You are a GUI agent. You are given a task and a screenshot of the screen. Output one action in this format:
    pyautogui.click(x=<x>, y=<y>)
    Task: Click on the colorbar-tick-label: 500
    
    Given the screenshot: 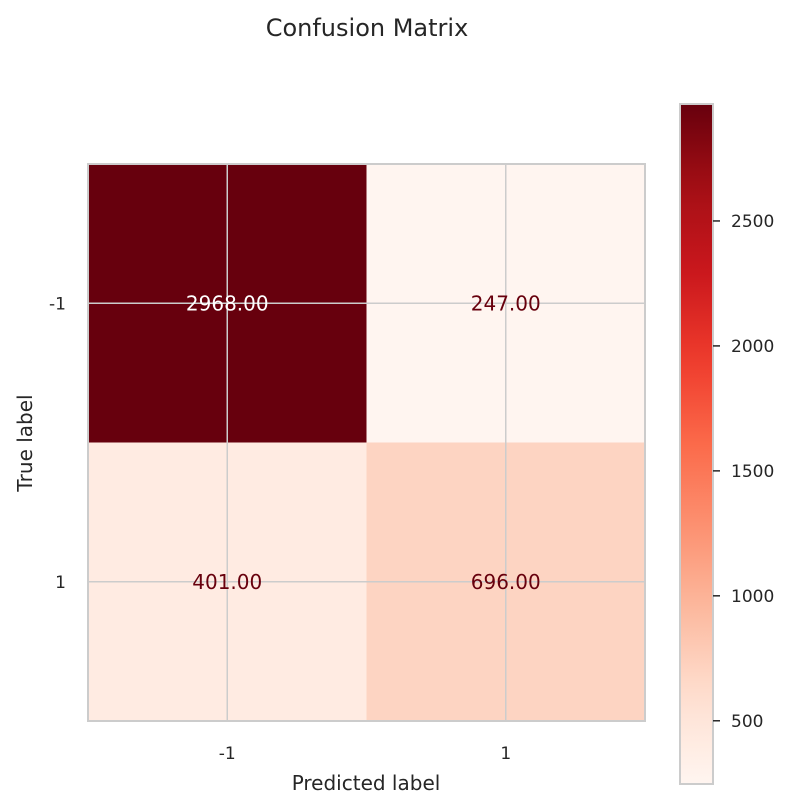 What is the action you would take?
    pyautogui.click(x=747, y=722)
    